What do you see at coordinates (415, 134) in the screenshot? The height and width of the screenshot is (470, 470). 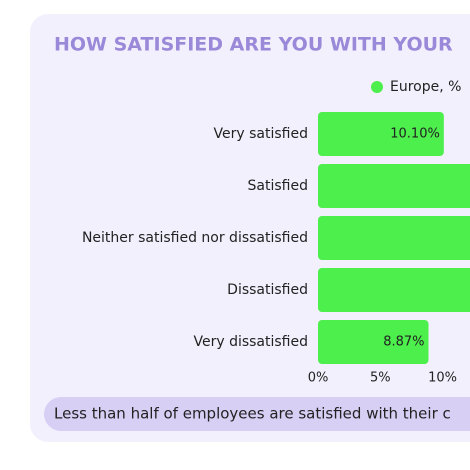 I see `value-label: 10.10%` at bounding box center [415, 134].